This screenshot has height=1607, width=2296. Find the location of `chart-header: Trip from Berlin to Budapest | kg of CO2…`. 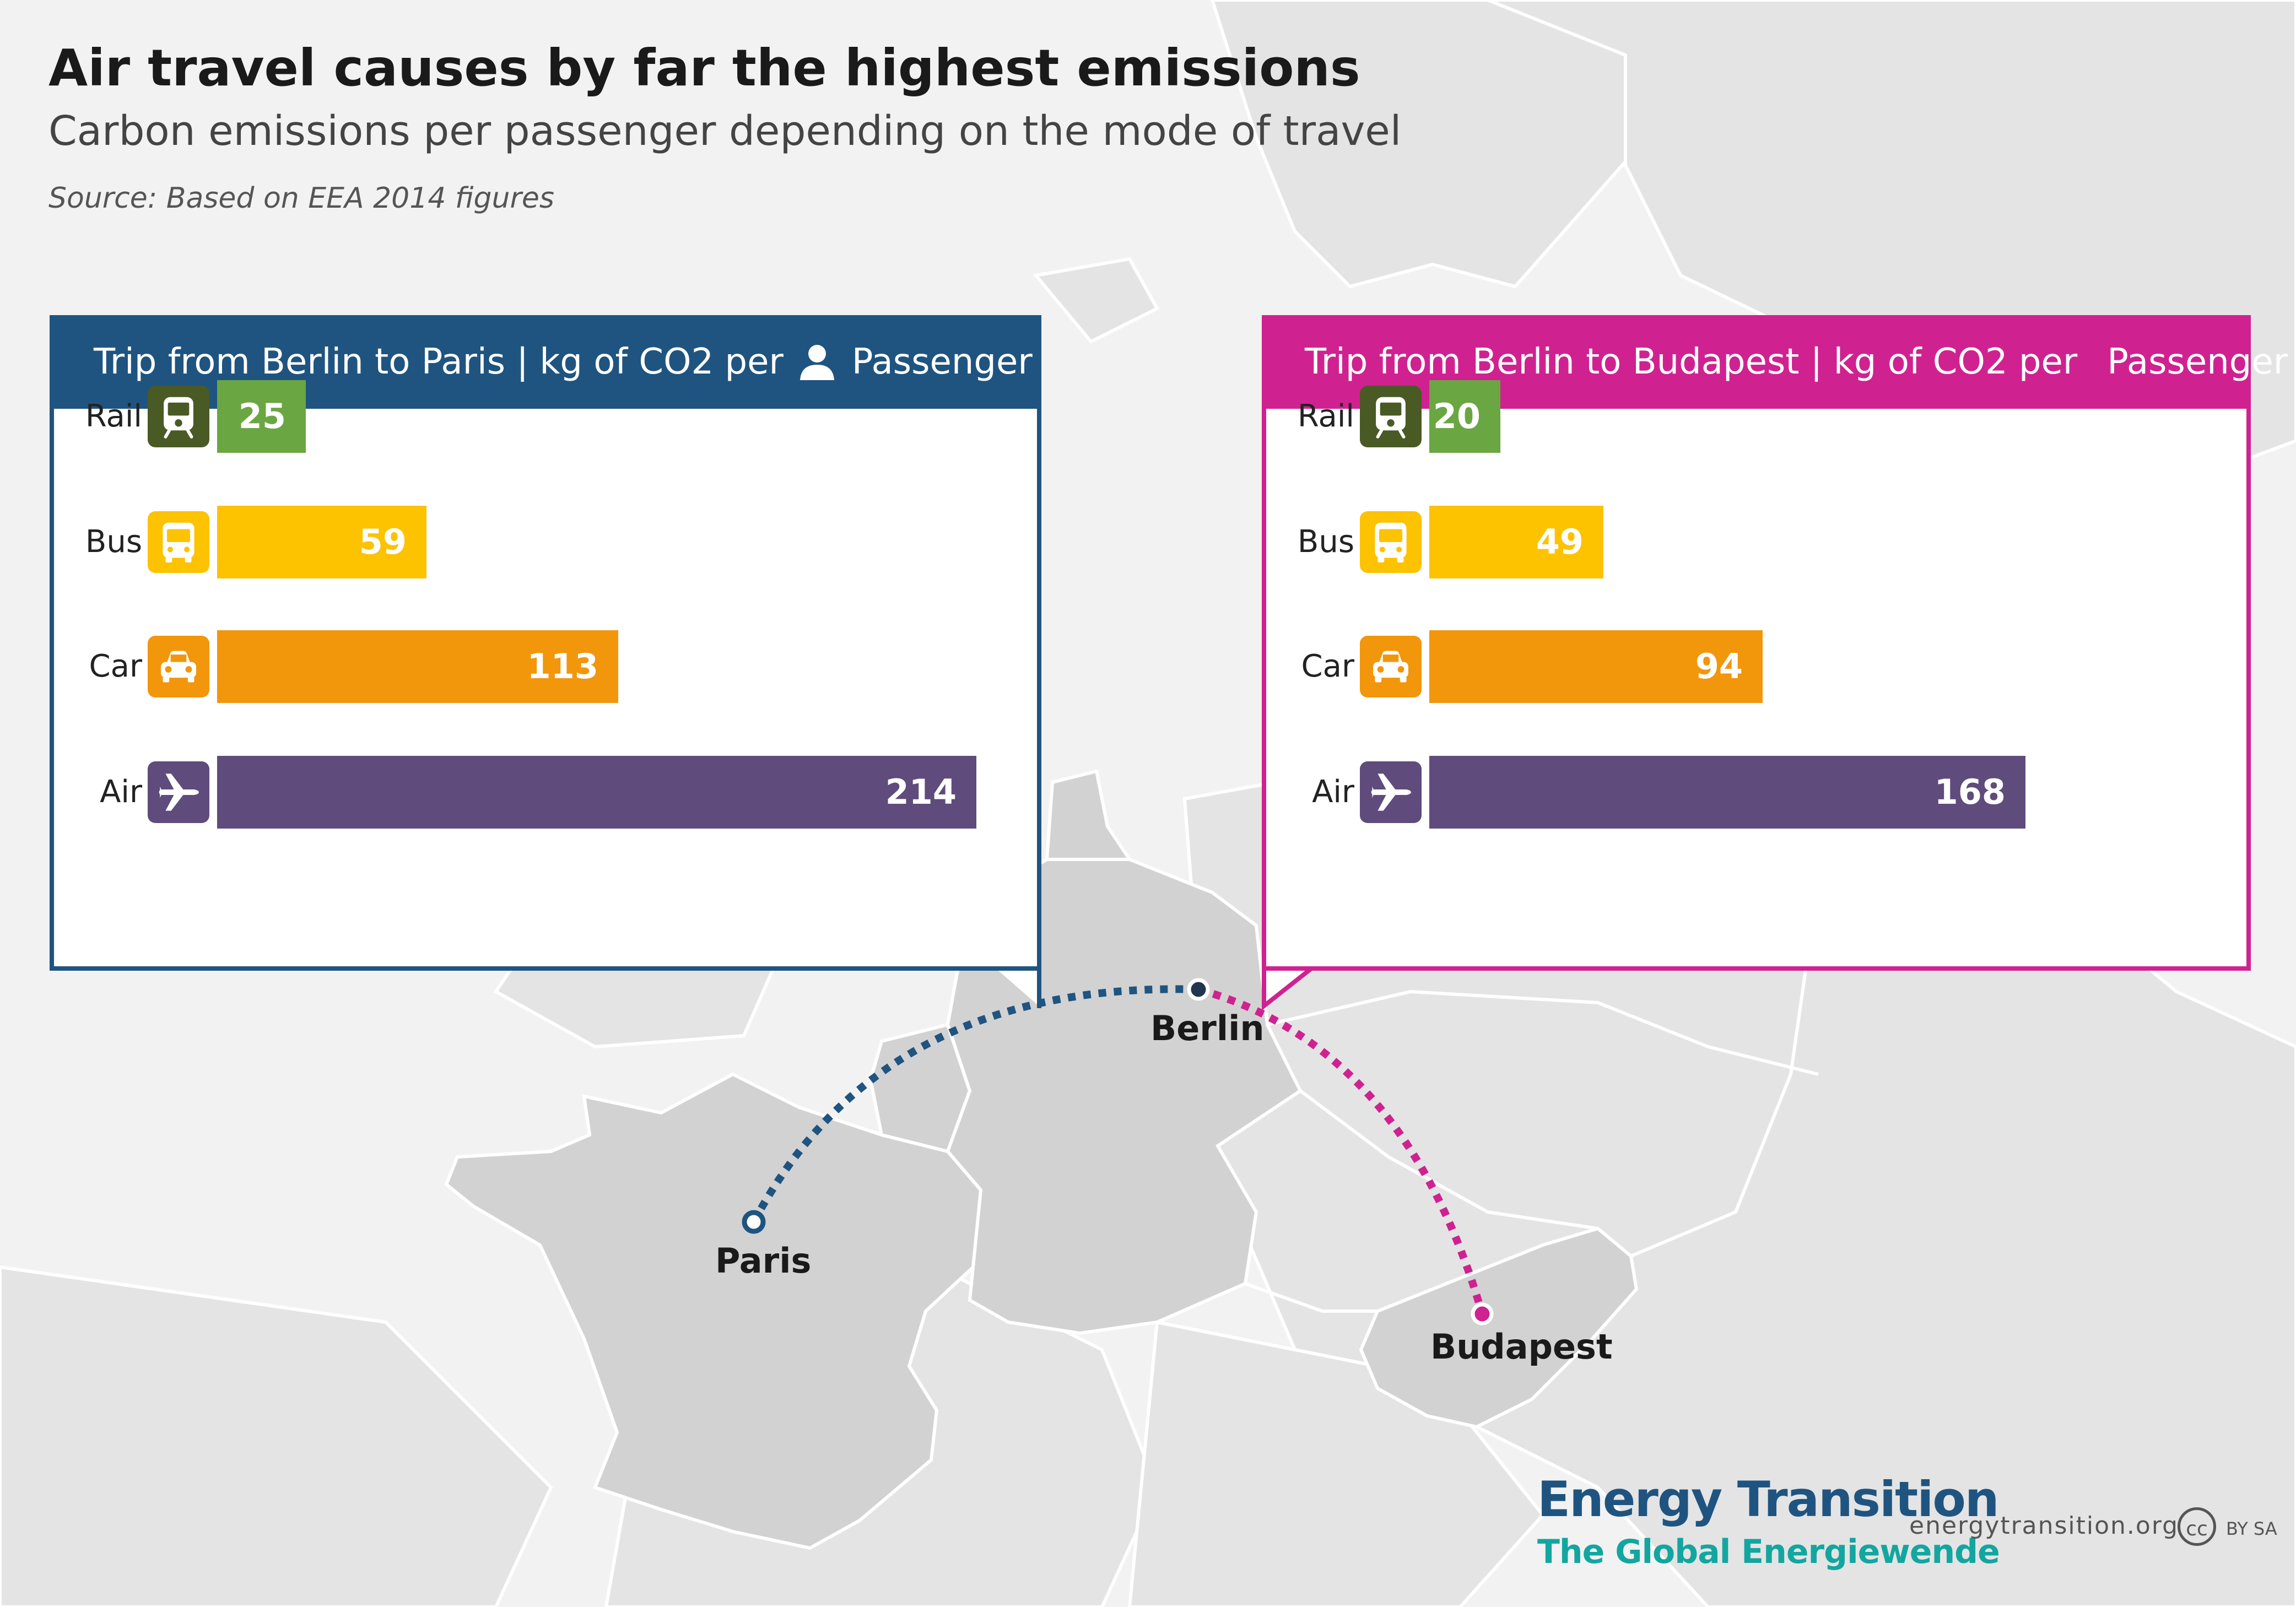

chart-header: Trip from Berlin to Budapest | kg of CO2… is located at coordinates (1775, 362).